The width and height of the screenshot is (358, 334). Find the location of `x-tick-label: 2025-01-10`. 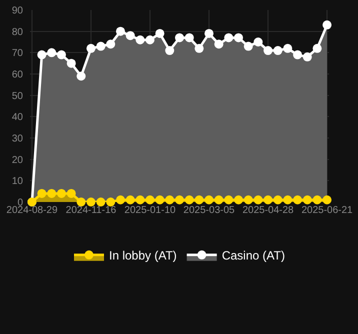

x-tick-label: 2025-01-10 is located at coordinates (150, 210).